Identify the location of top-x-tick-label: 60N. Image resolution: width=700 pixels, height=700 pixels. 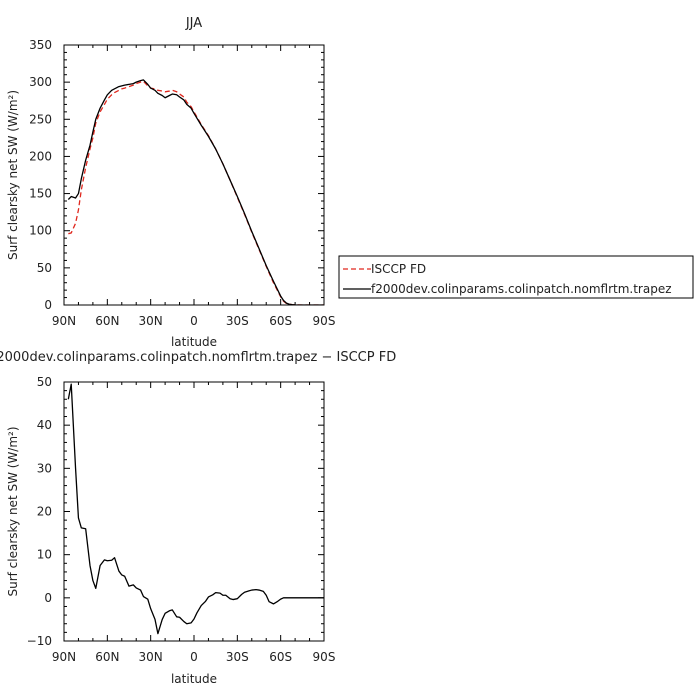
(107, 321).